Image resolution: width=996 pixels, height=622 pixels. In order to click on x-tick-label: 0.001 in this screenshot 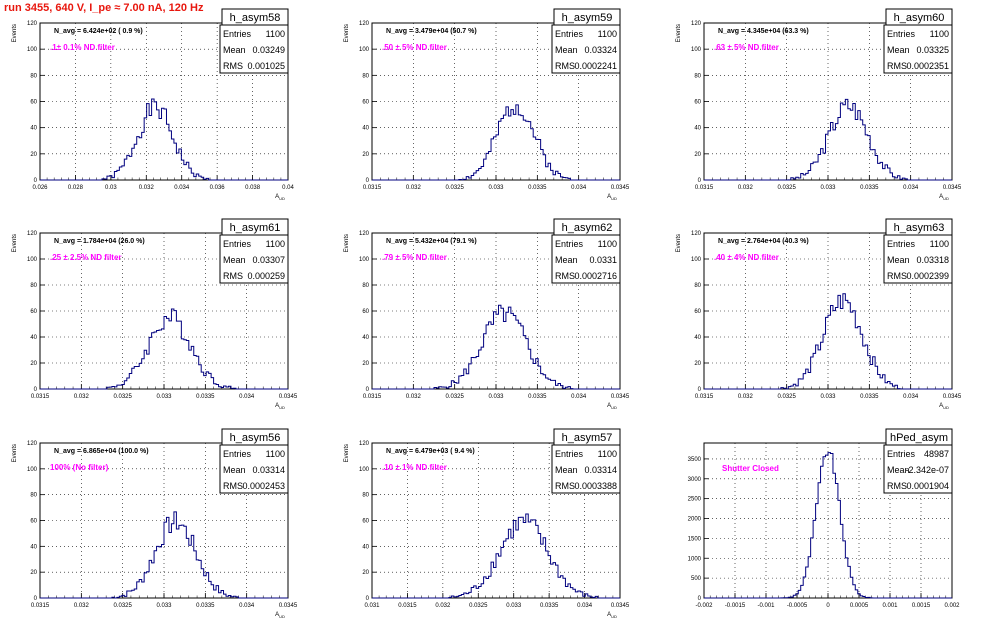, I will do `click(890, 606)`.